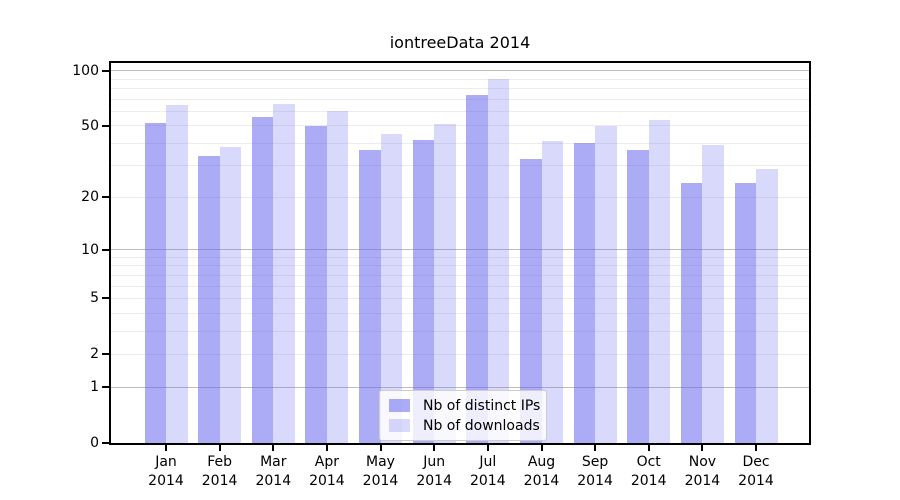 This screenshot has width=900, height=500. What do you see at coordinates (94, 443) in the screenshot?
I see `y-tick-label: 0` at bounding box center [94, 443].